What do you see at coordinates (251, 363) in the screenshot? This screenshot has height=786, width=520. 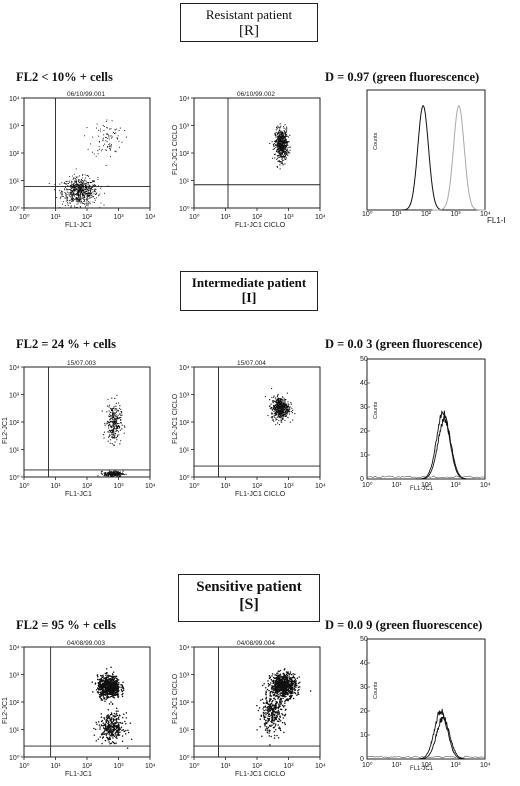 I see `plot-header: 15/07.004` at bounding box center [251, 363].